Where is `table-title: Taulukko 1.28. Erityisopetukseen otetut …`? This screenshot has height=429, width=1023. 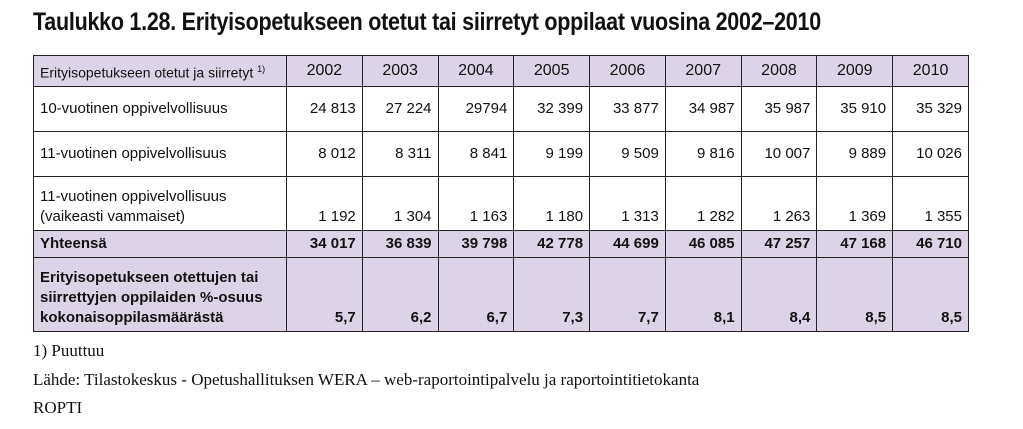 table-title: Taulukko 1.28. Erityisopetukseen otetut … is located at coordinates (427, 22).